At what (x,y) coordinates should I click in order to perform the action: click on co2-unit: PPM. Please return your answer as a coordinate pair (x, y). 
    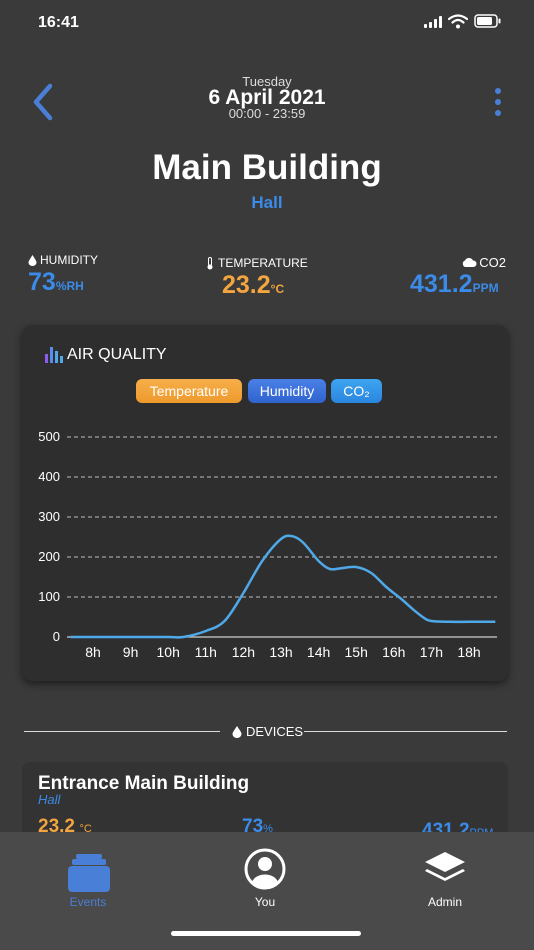
    Looking at the image, I should click on (485, 288).